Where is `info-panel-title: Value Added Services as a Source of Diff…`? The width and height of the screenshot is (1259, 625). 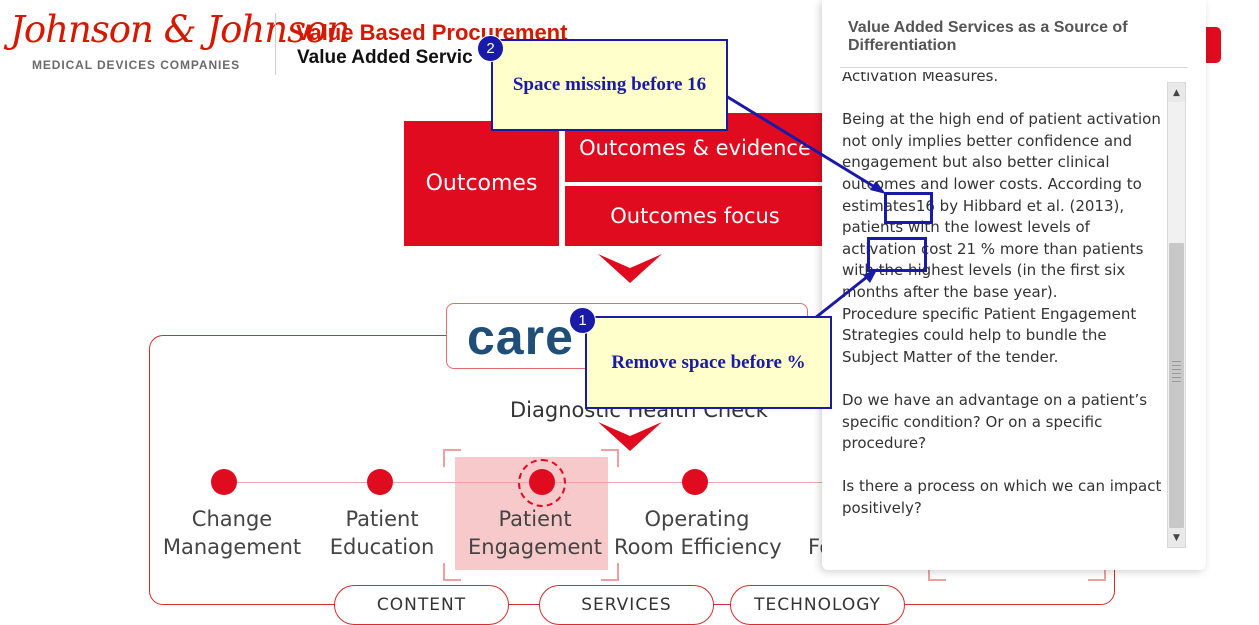 info-panel-title: Value Added Services as a Source of Diff… is located at coordinates (988, 36).